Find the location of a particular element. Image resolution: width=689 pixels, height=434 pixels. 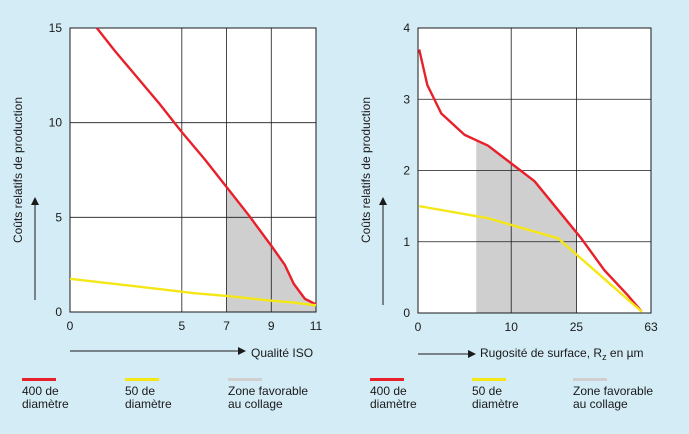

x-tick-label: 11 is located at coordinates (316, 326).